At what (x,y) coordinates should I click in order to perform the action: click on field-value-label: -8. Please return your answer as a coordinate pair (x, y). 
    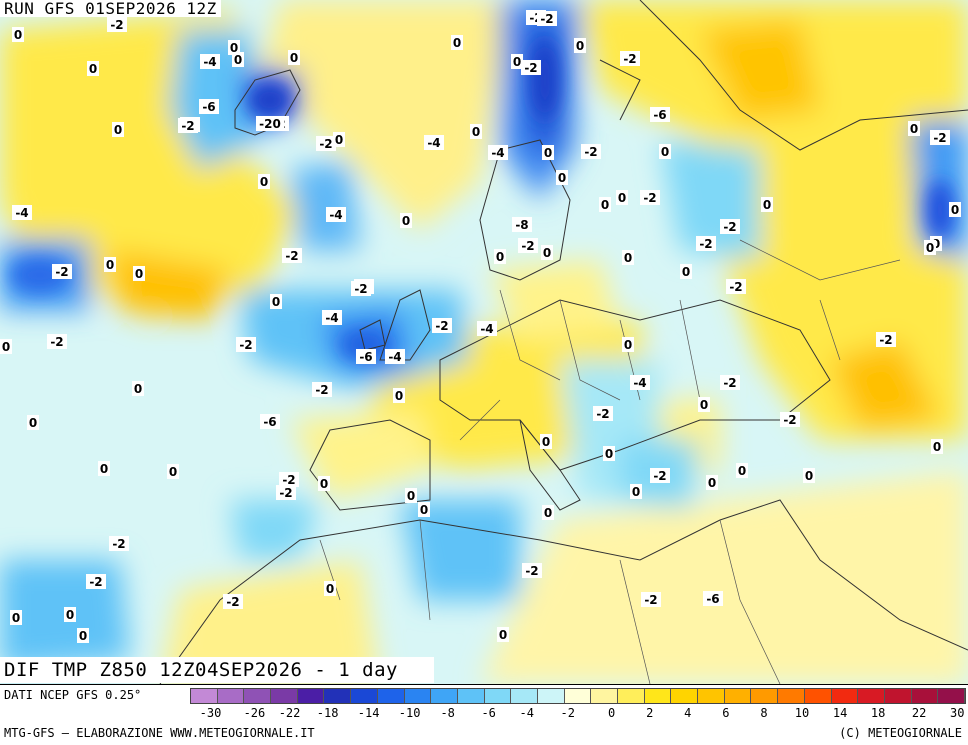
    Looking at the image, I should click on (521, 225).